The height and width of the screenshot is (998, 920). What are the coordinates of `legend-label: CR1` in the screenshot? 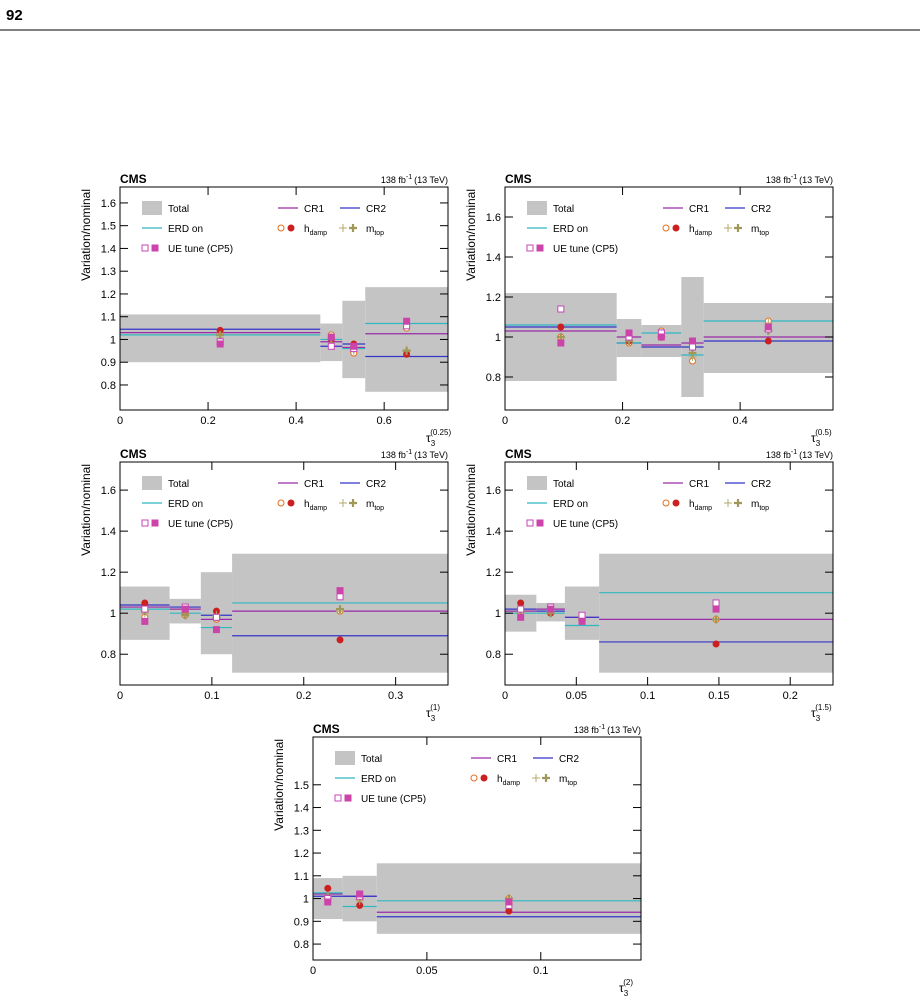 It's located at (314, 484).